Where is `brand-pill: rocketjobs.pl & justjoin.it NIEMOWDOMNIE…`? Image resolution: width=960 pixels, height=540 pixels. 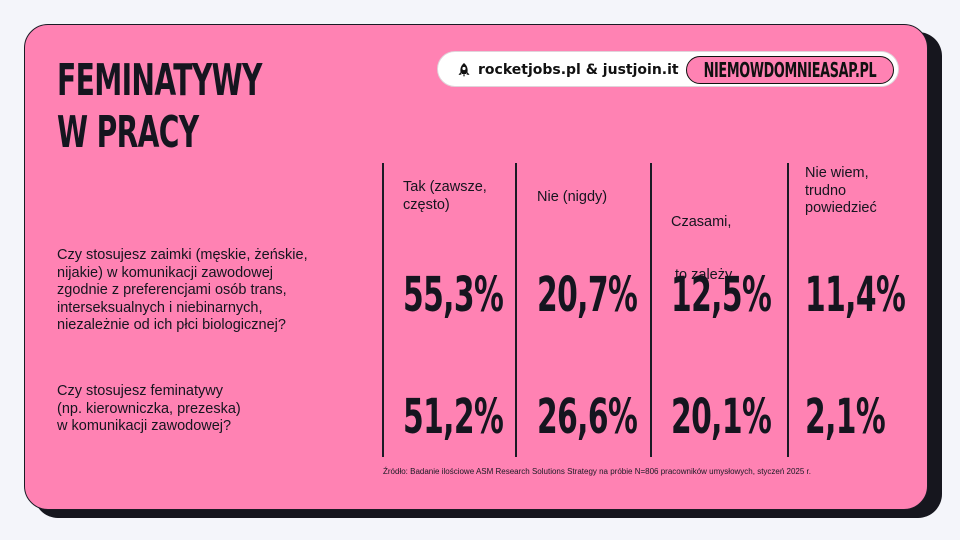
brand-pill: rocketjobs.pl & justjoin.it NIEMOWDOMNIE… is located at coordinates (668, 69).